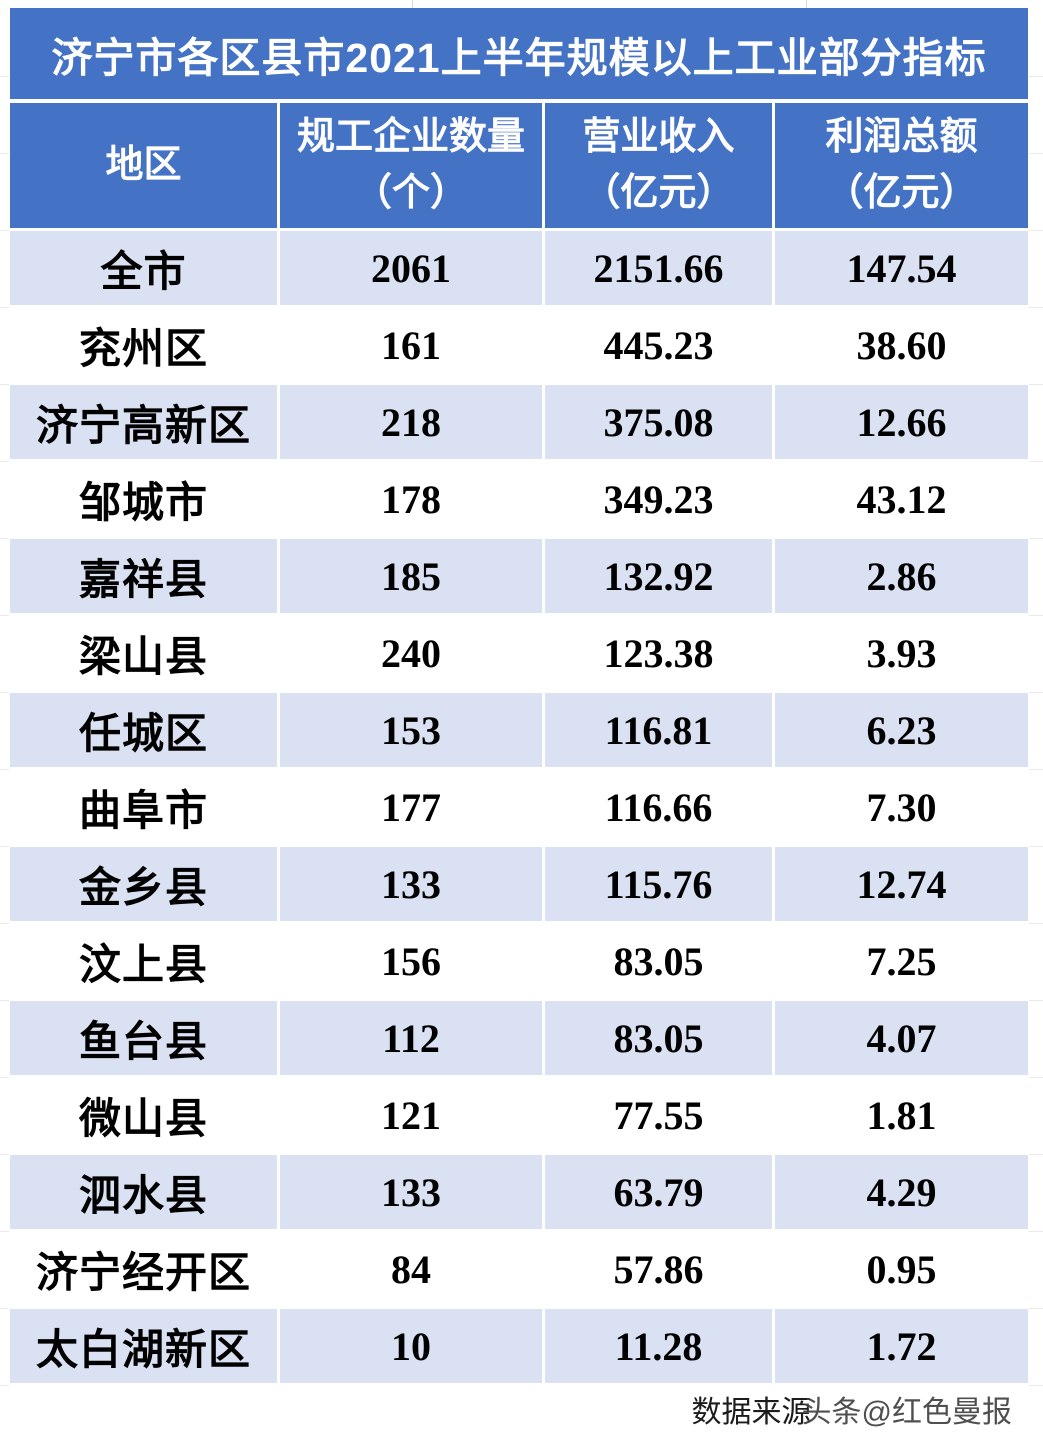  What do you see at coordinates (519, 55) in the screenshot?
I see `table-title: 济宁市各区县市2021上半年规模以上工业部分指标` at bounding box center [519, 55].